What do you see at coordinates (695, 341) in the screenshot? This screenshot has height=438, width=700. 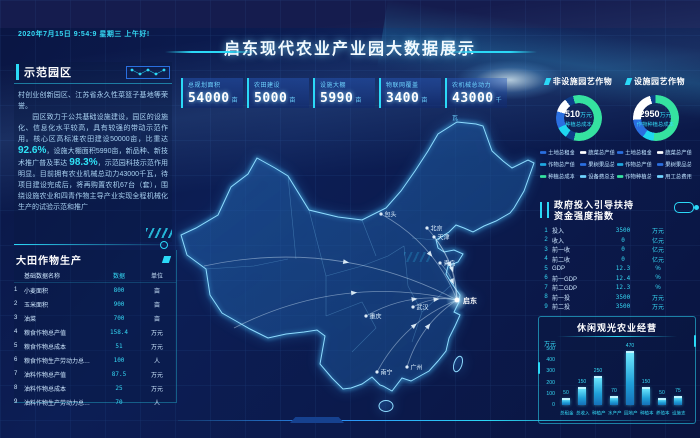 I see `scroll-tick-icon` at bounding box center [695, 341].